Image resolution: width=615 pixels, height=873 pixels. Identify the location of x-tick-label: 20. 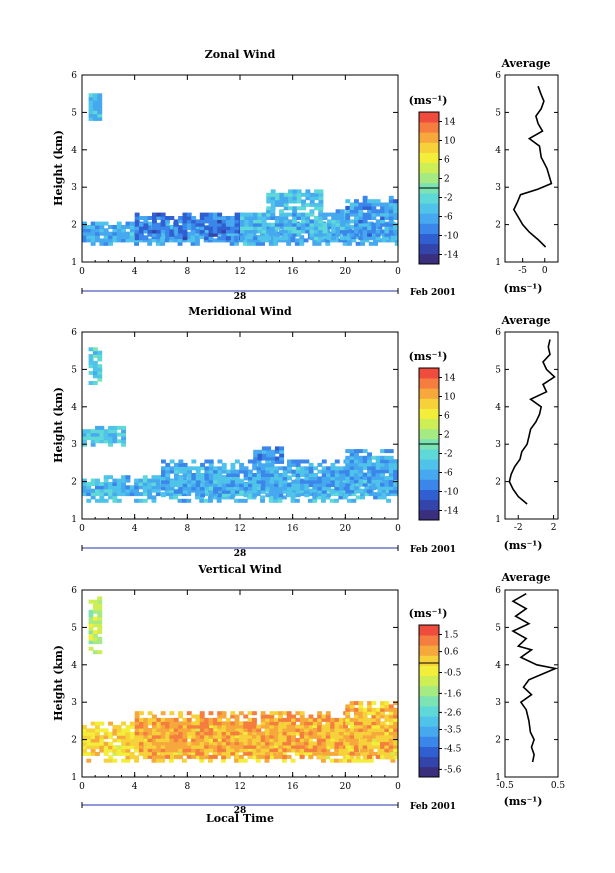
(346, 529).